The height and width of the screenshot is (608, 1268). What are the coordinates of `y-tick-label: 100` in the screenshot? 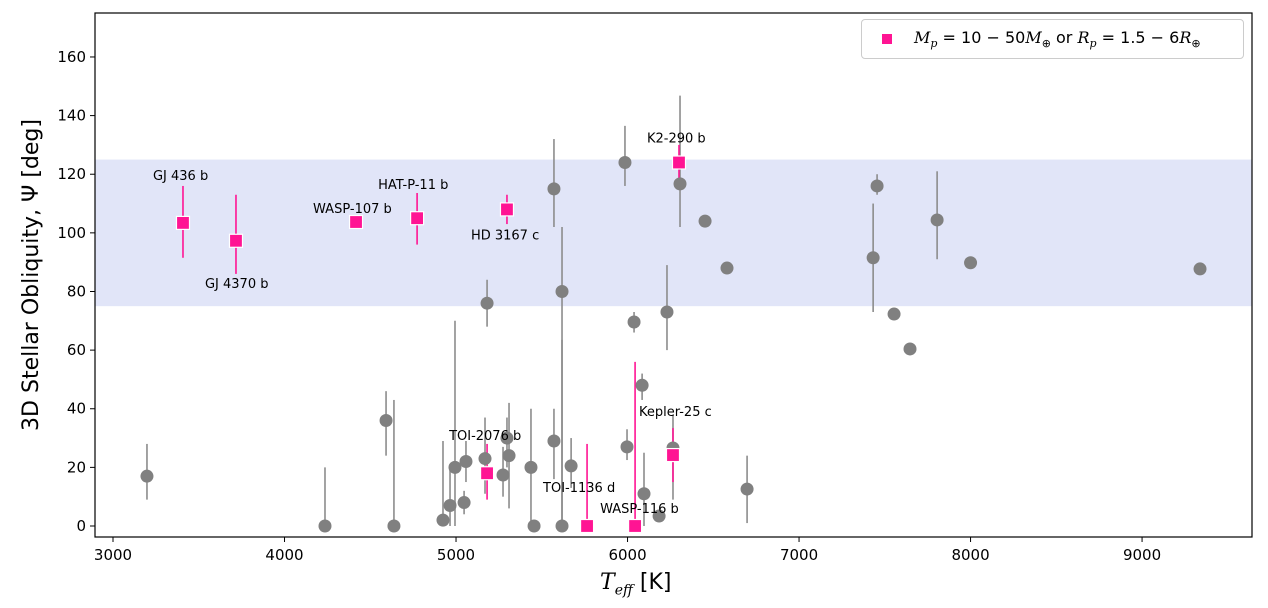 It's located at (71, 233).